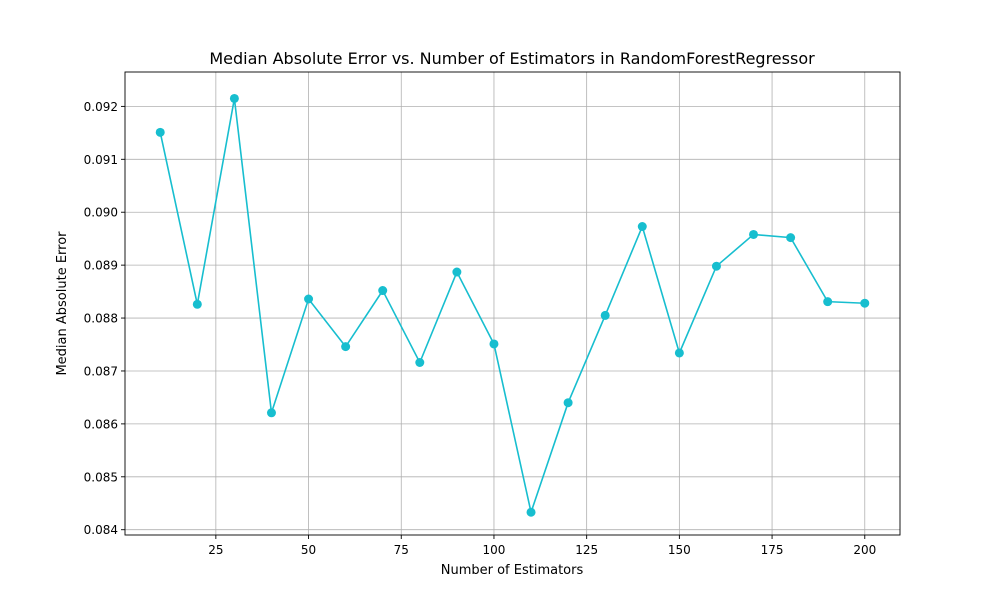 This screenshot has width=1000, height=600. I want to click on y-tick-label: 0.086, so click(101, 424).